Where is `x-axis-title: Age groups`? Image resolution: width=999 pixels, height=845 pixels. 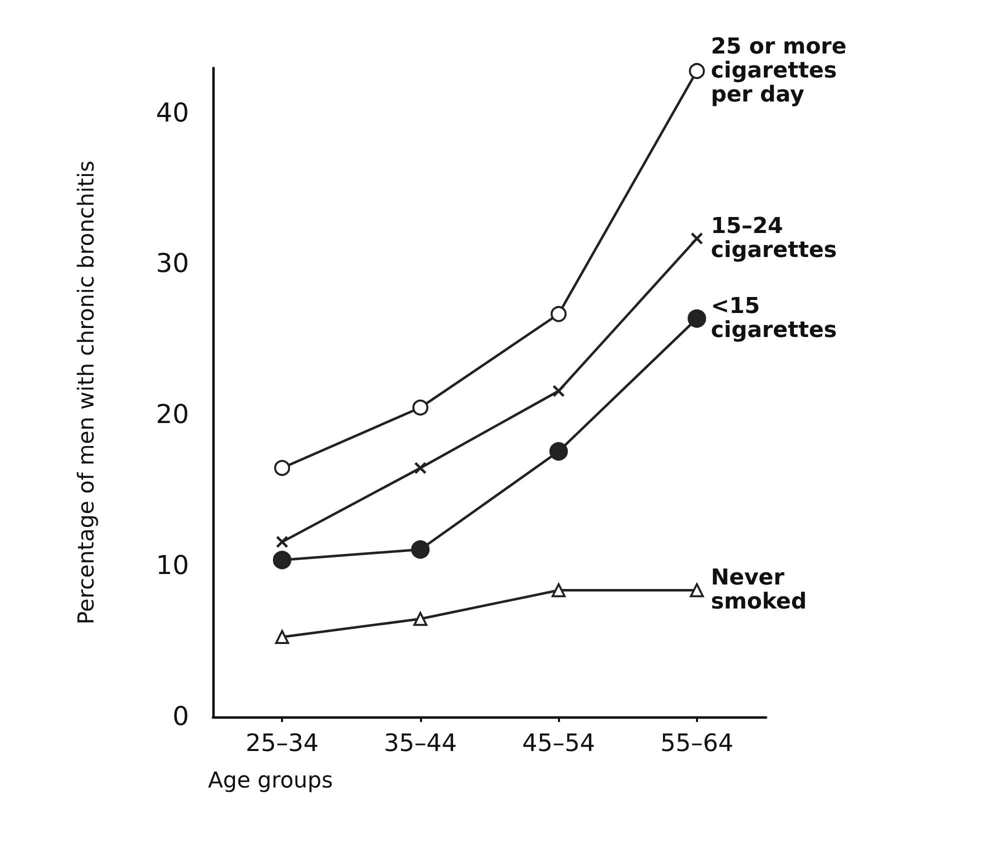
x-axis-title: Age groups is located at coordinates (270, 781).